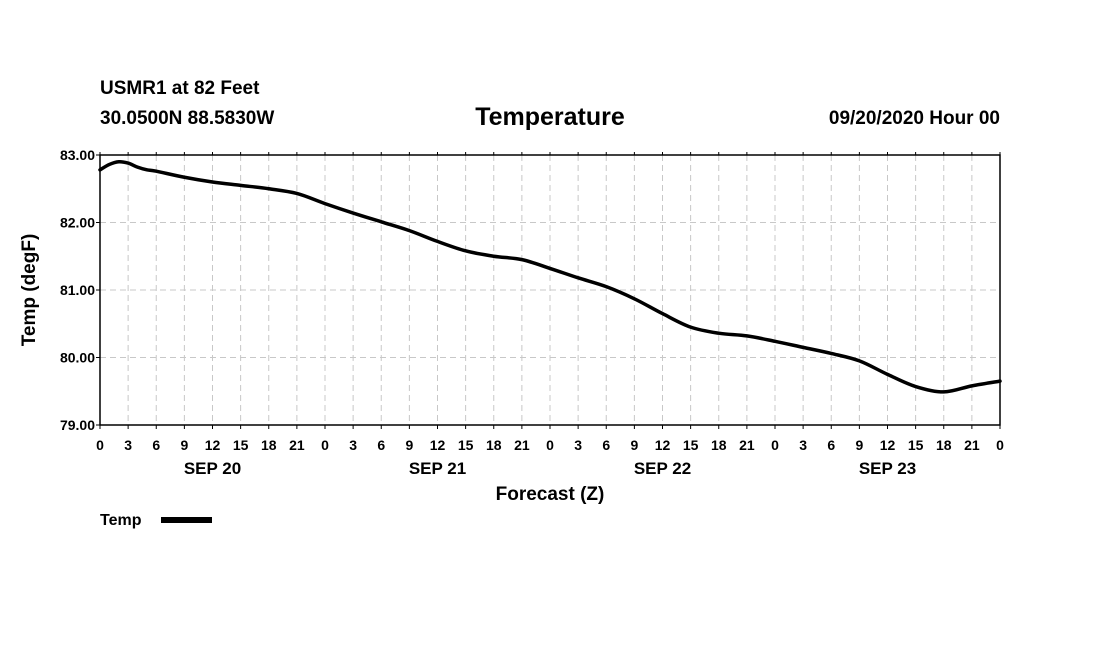  Describe the element at coordinates (914, 118) in the screenshot. I see `run-time-label: 09/20/2020 Hour 00` at that location.